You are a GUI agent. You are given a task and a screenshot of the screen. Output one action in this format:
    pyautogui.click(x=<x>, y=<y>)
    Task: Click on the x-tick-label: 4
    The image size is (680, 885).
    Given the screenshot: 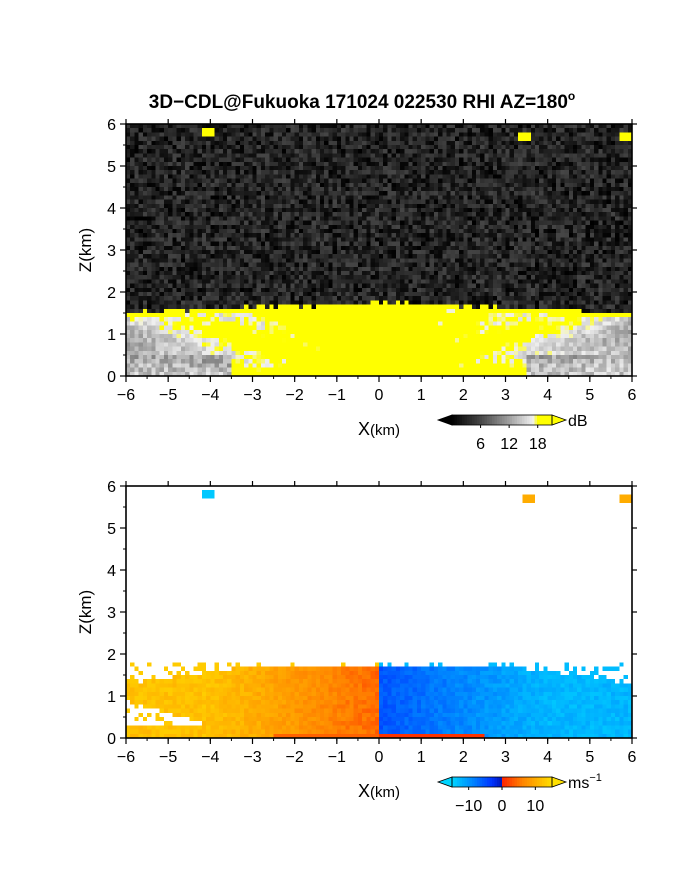 What is the action you would take?
    pyautogui.click(x=547, y=395)
    